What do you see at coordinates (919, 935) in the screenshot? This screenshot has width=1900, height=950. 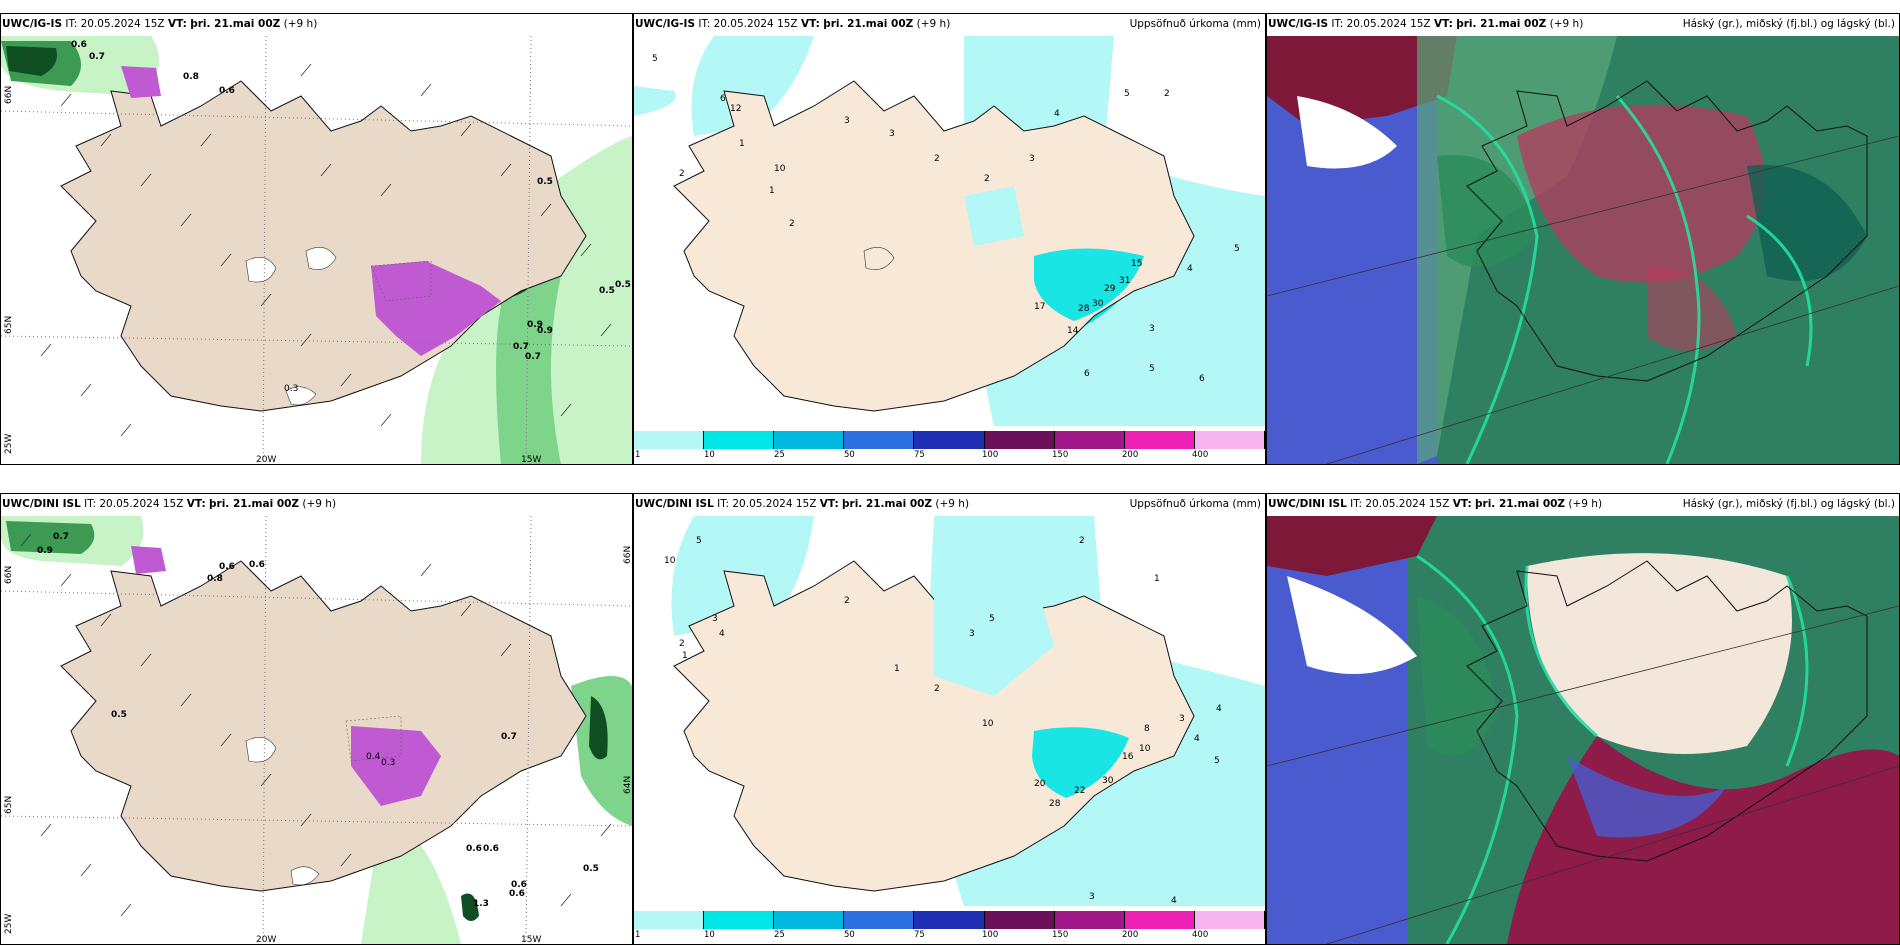 I see `colorbar-tick: 75` at bounding box center [919, 935].